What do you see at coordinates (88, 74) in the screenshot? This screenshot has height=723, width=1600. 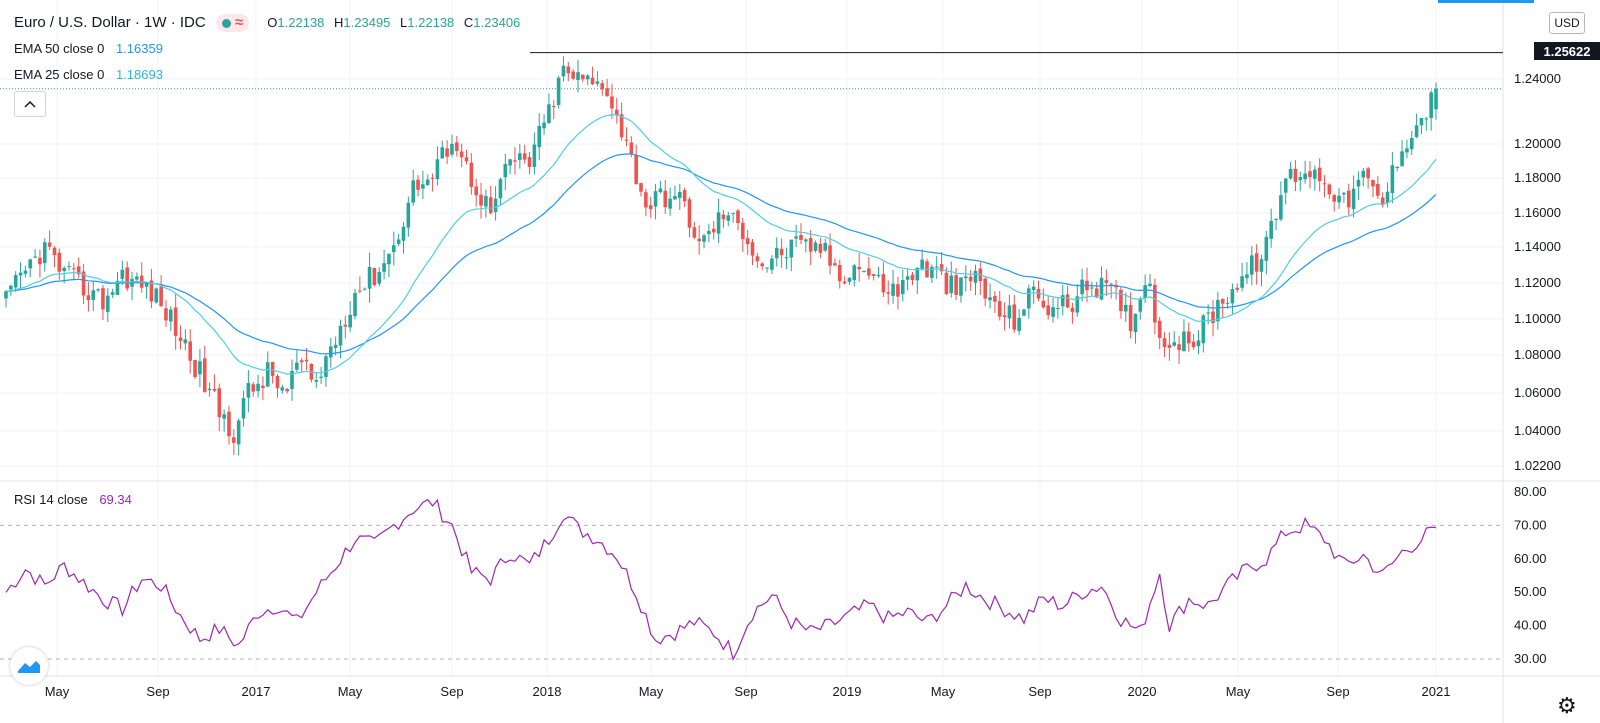 I see `ema25-legend: EMA 25 close 0 1.18693` at bounding box center [88, 74].